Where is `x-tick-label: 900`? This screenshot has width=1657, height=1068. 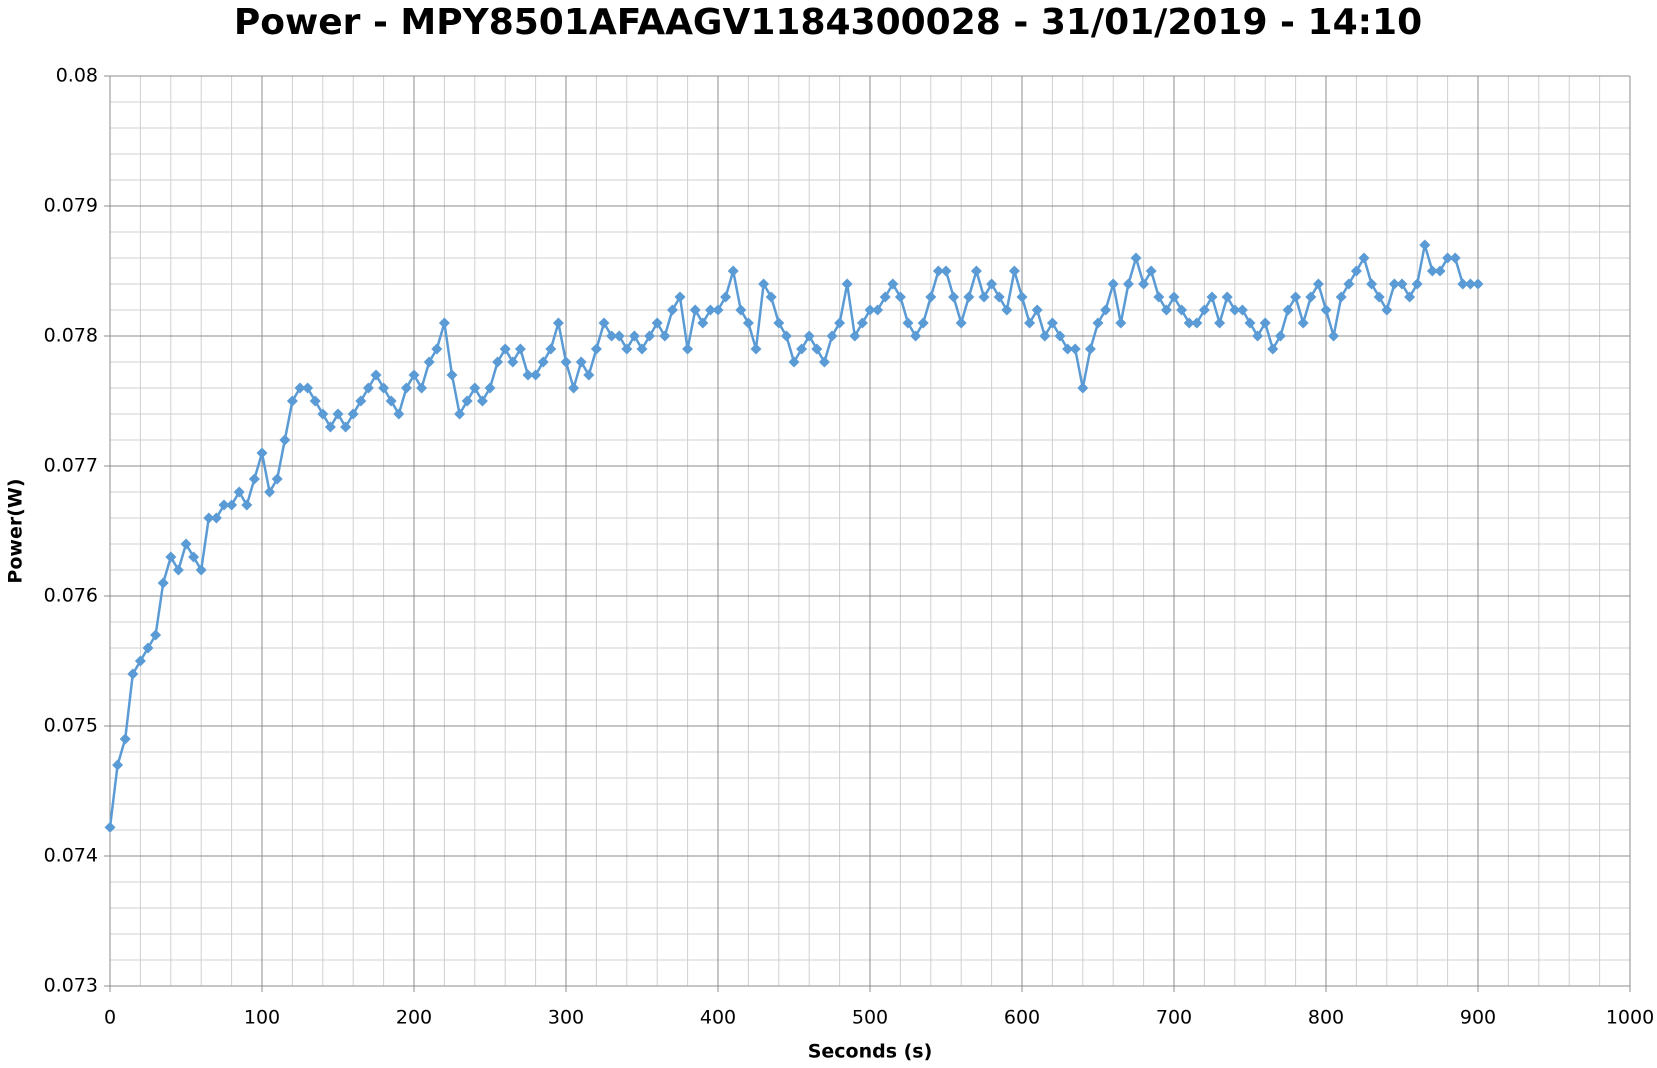 x-tick-label: 900 is located at coordinates (1478, 1018).